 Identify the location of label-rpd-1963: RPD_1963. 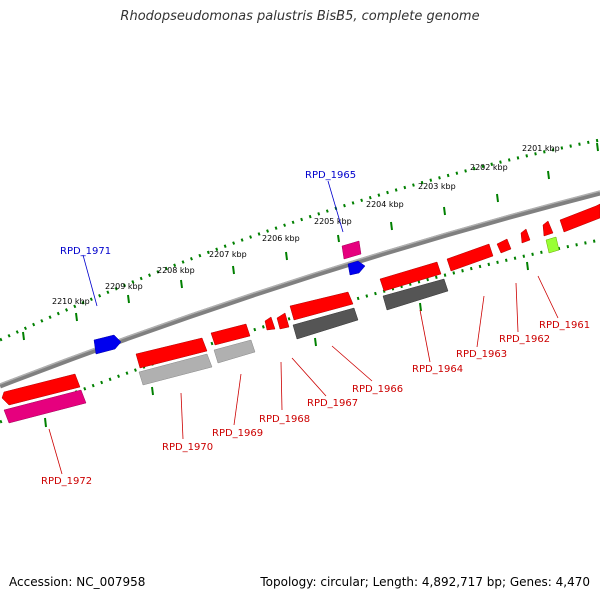
(481, 354).